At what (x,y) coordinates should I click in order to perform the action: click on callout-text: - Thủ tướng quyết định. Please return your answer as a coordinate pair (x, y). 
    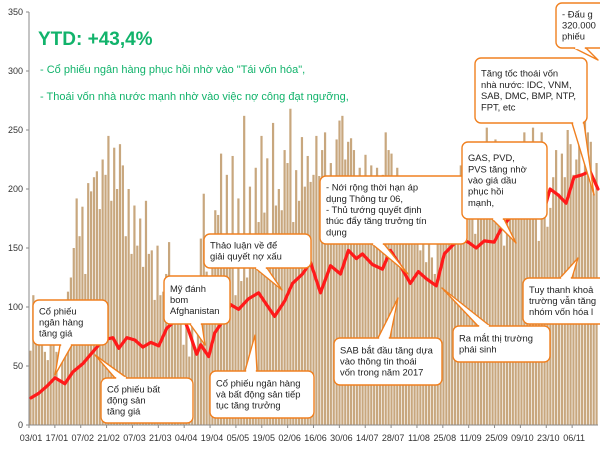
    Looking at the image, I should click on (374, 209).